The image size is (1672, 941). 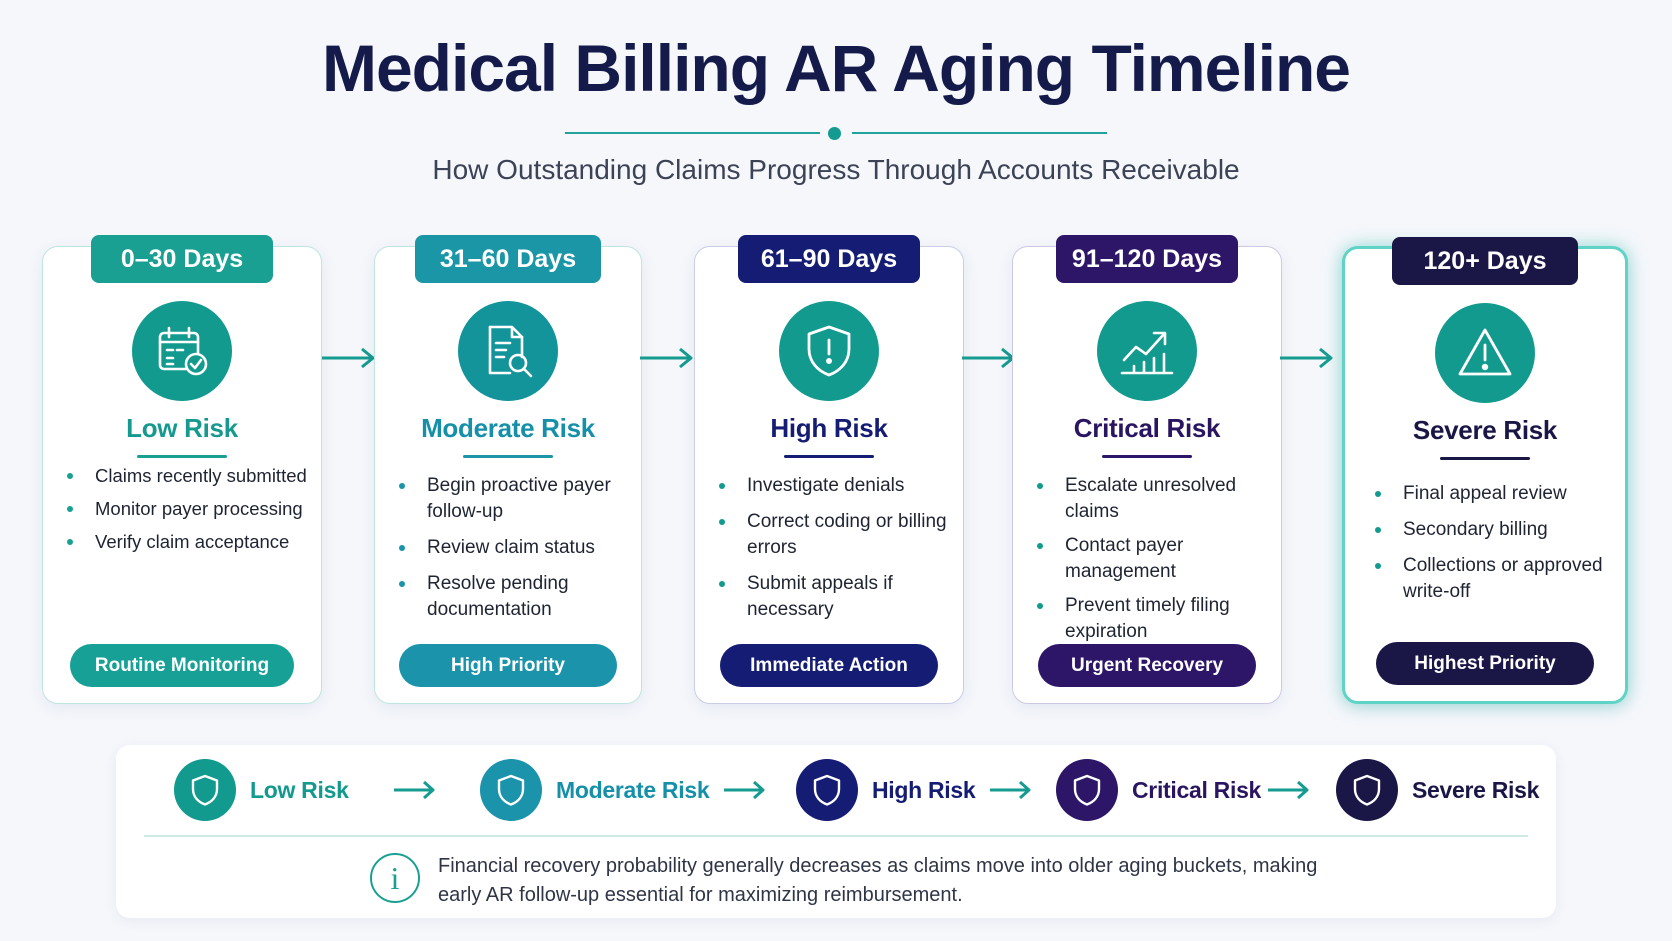 What do you see at coordinates (633, 789) in the screenshot?
I see `legend-label: Moderate Risk` at bounding box center [633, 789].